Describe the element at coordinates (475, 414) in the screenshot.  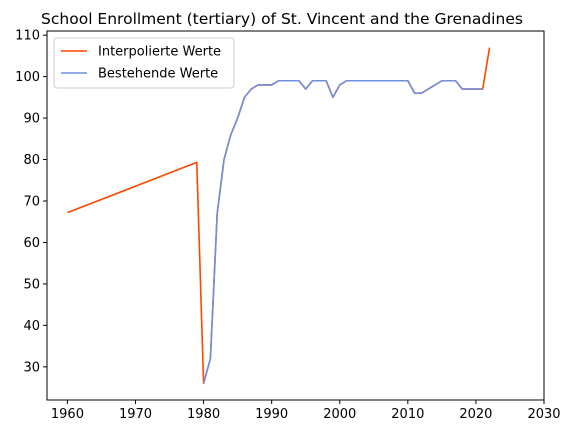
I see `x-tick-label: 2020` at that location.